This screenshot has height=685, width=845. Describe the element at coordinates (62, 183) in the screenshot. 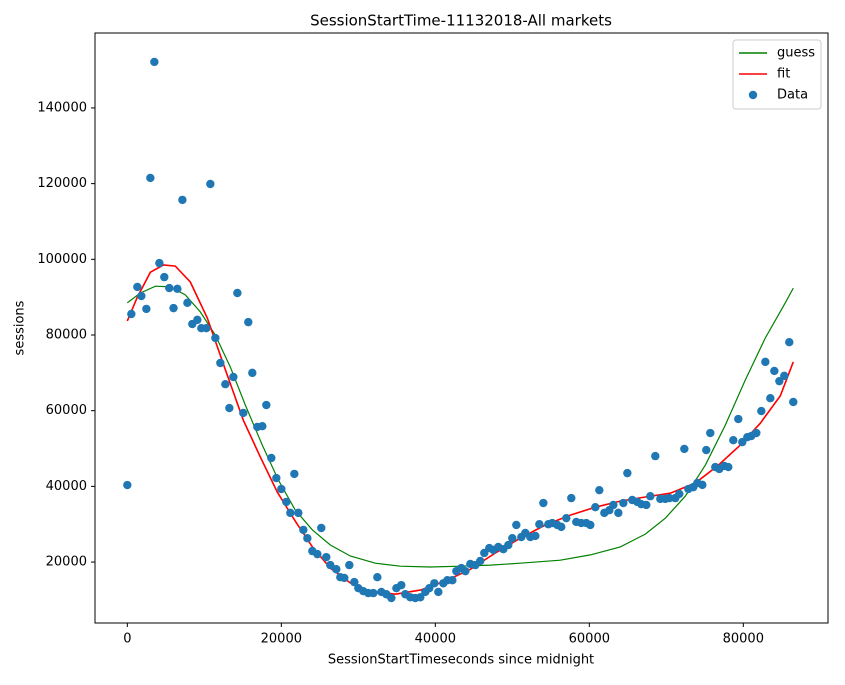

I see `y-tick-label: 120000` at that location.